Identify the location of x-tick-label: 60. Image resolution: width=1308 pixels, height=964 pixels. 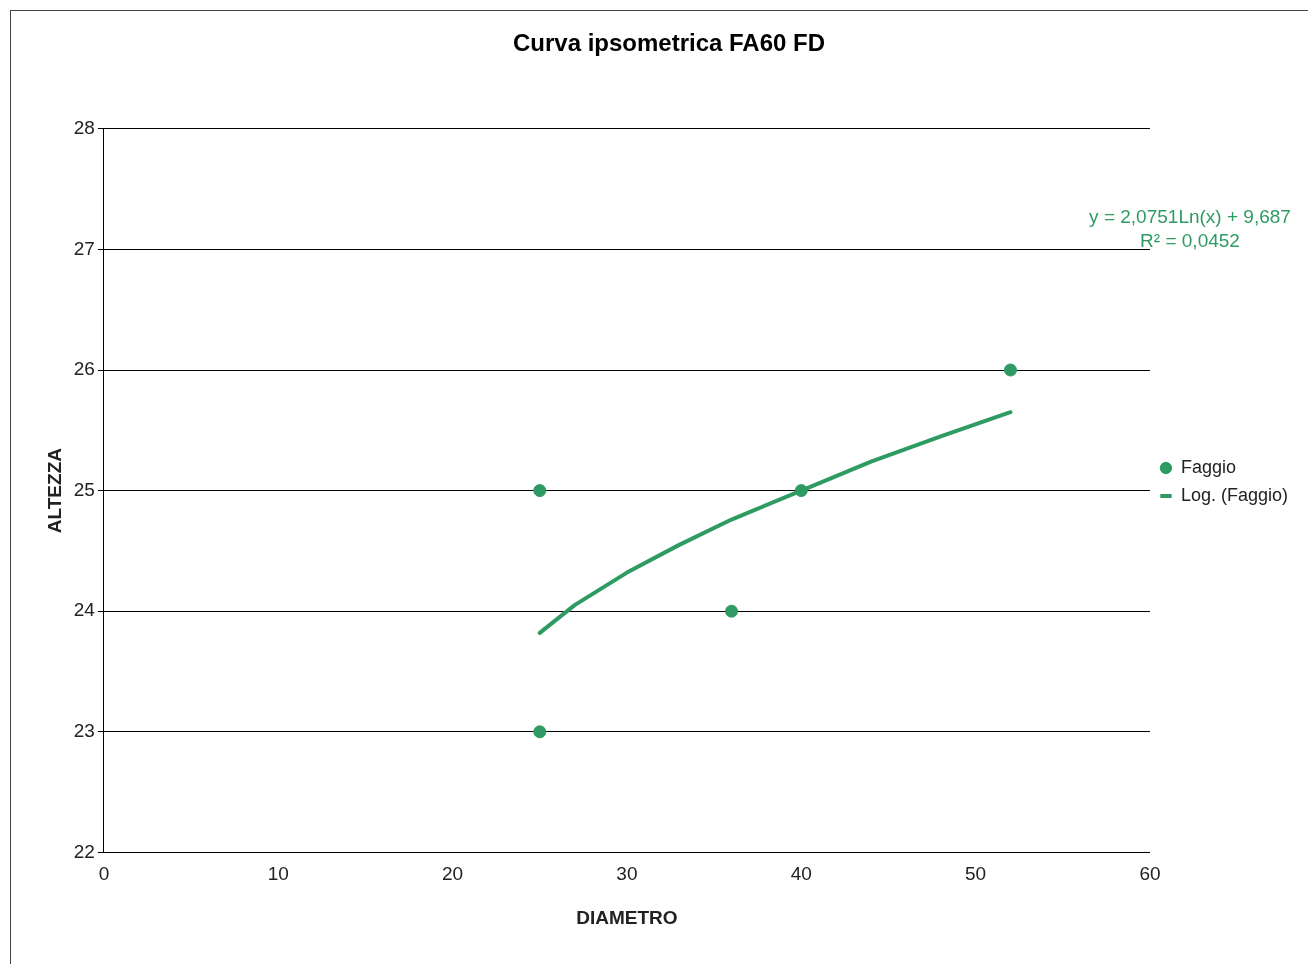
(1150, 874).